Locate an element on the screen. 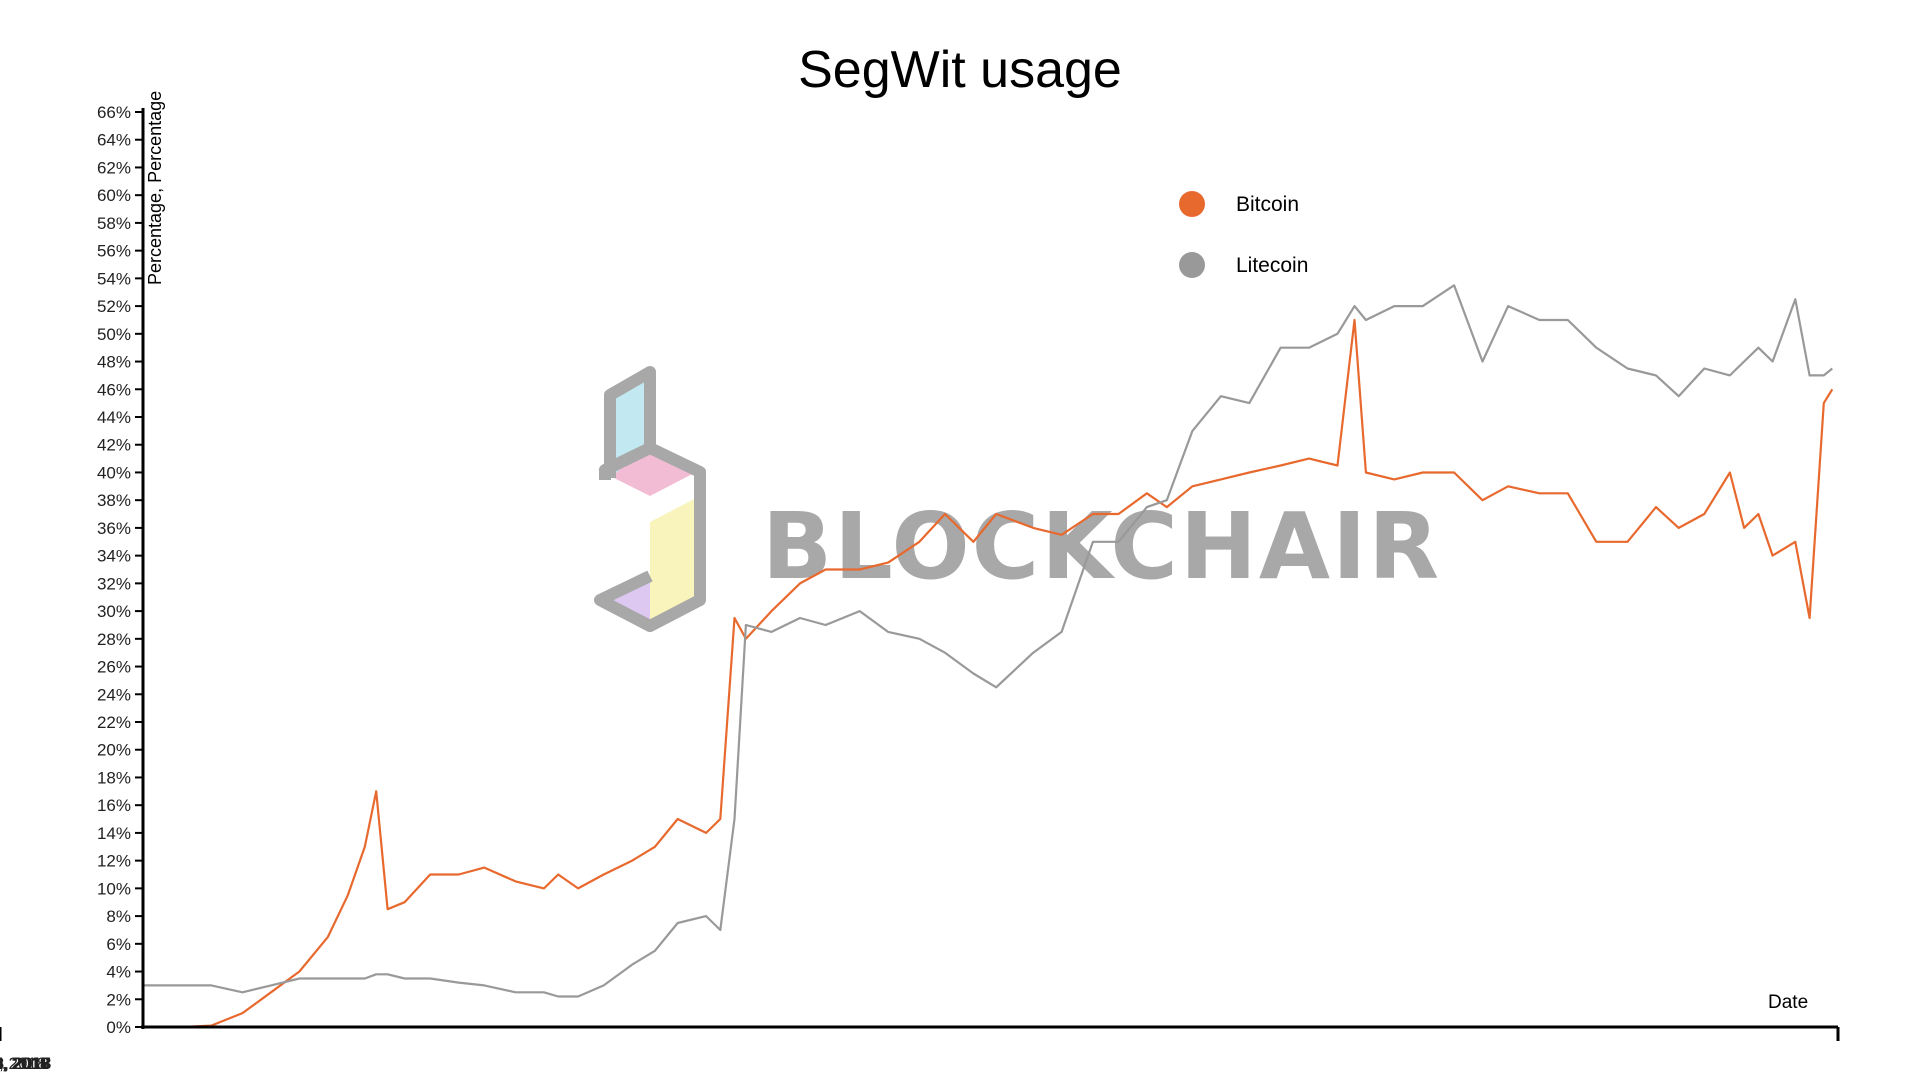 Image resolution: width=1920 pixels, height=1080 pixels. x-tick-label: Nov 24, 2018 is located at coordinates (25, 1063).